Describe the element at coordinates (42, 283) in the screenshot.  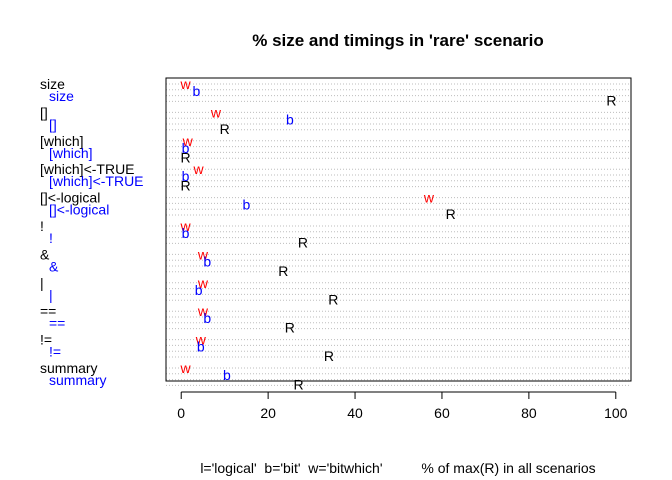
I see `row-label: |` at that location.